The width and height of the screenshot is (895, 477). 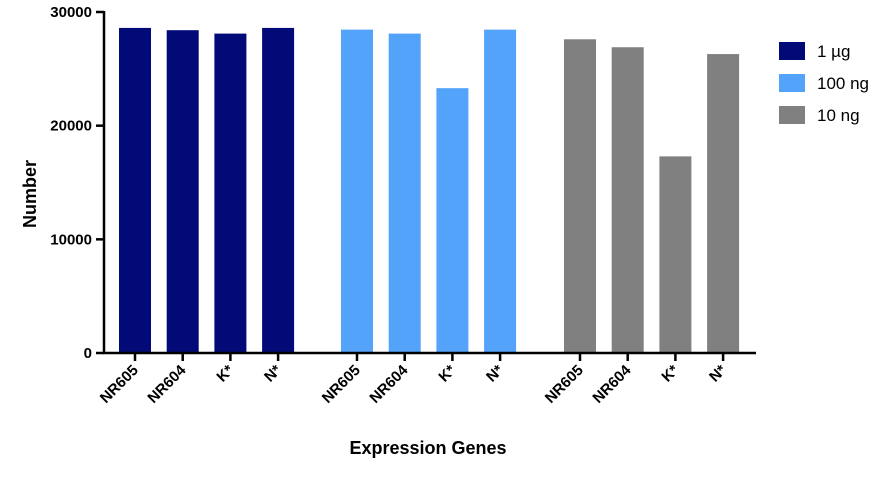 What do you see at coordinates (427, 448) in the screenshot?
I see `x-axis-title: Expression Genes` at bounding box center [427, 448].